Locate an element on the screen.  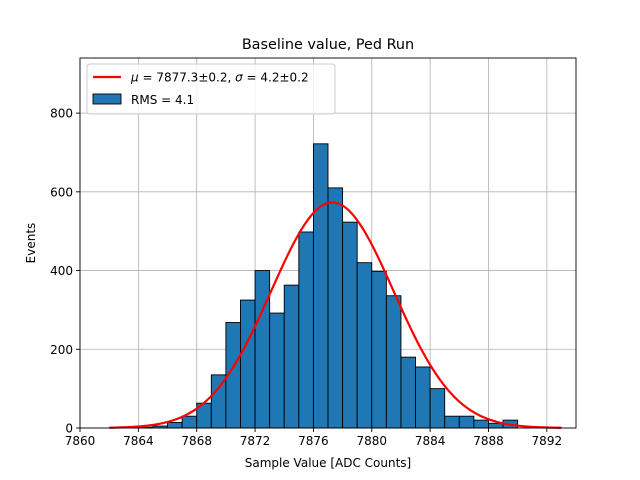
x-tick-label: 7884 is located at coordinates (430, 441).